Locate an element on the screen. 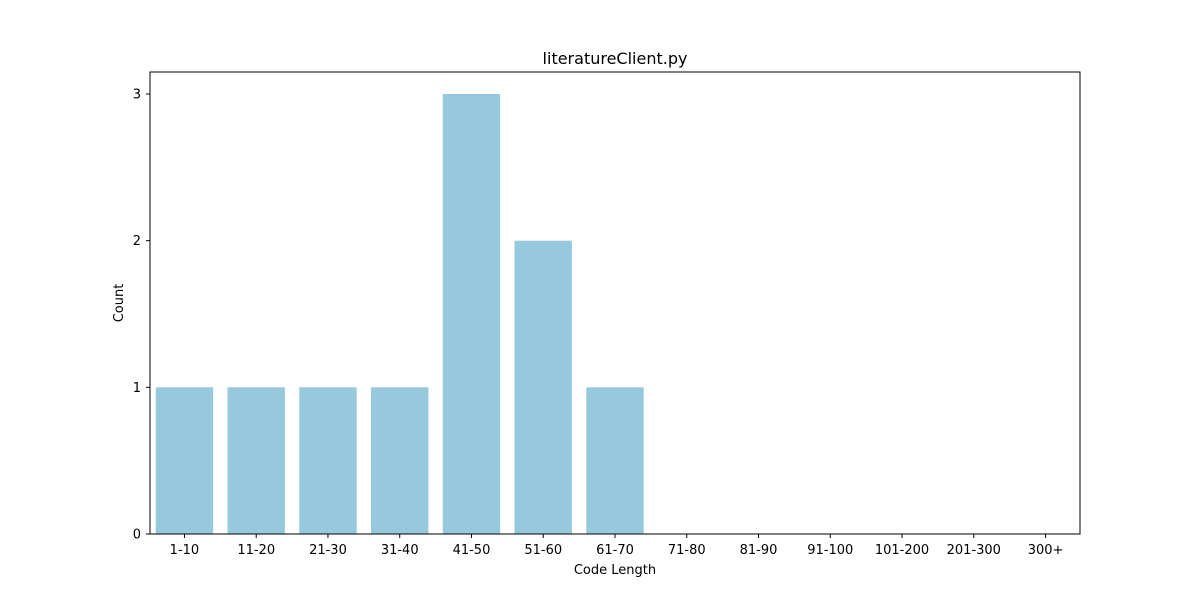  y-axis-label: Count is located at coordinates (119, 303).